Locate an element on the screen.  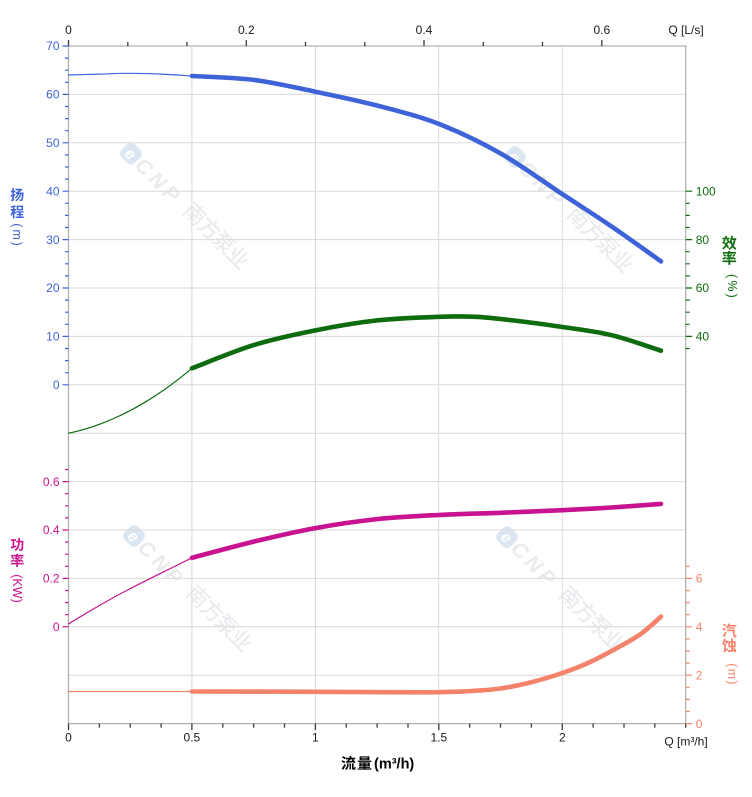
svg-text: 20 is located at coordinates (53, 288).